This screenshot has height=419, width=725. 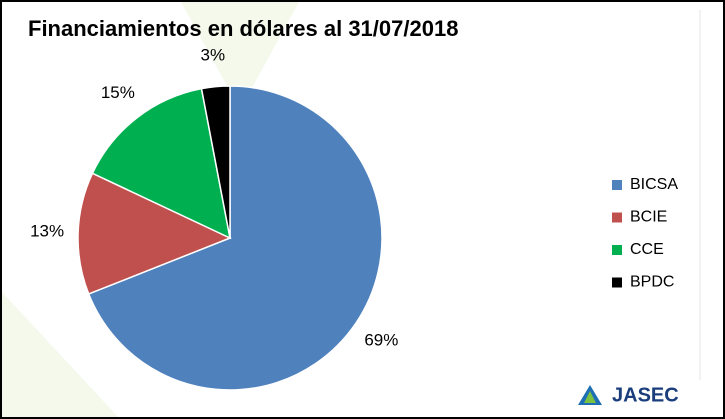 I want to click on chart-title: Financiamientos en dólares al 31/07/2018, so click(x=243, y=28).